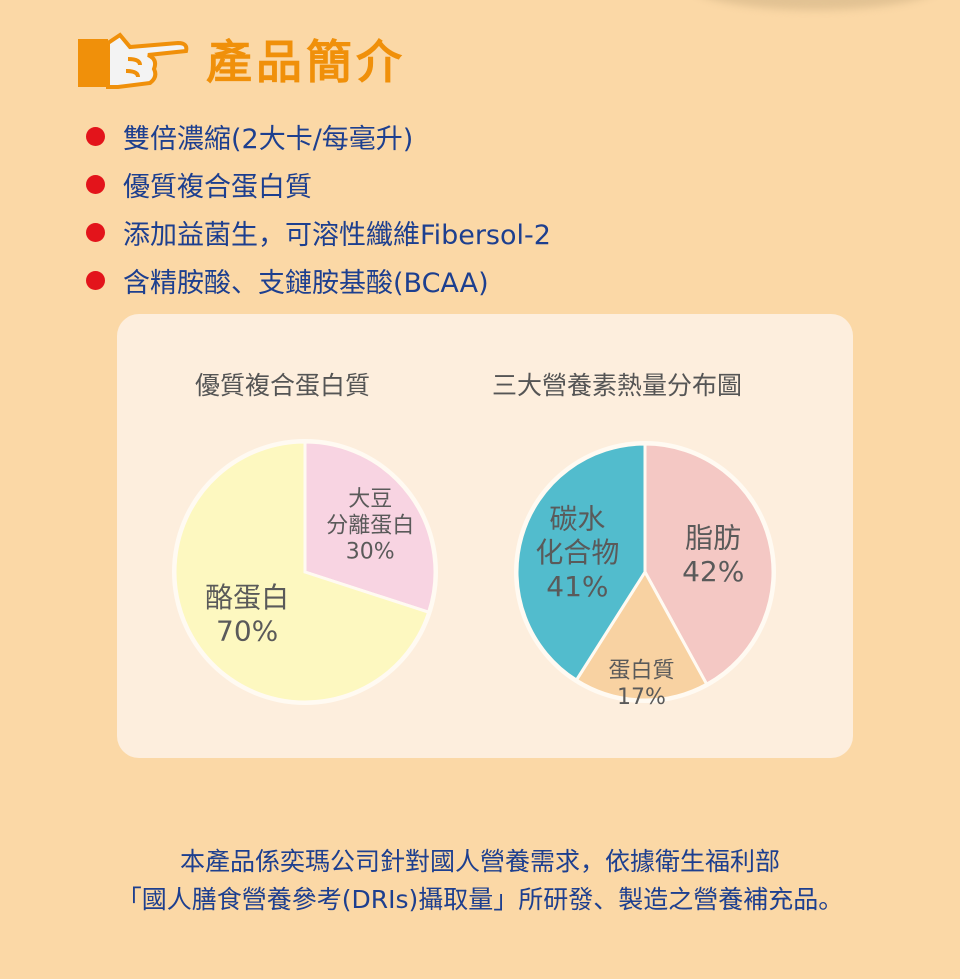 This screenshot has height=979, width=960. I want to click on footer-line-1: 本產品係奕瑪公司針對國人營養需求，依據衛生福利部, so click(479, 861).